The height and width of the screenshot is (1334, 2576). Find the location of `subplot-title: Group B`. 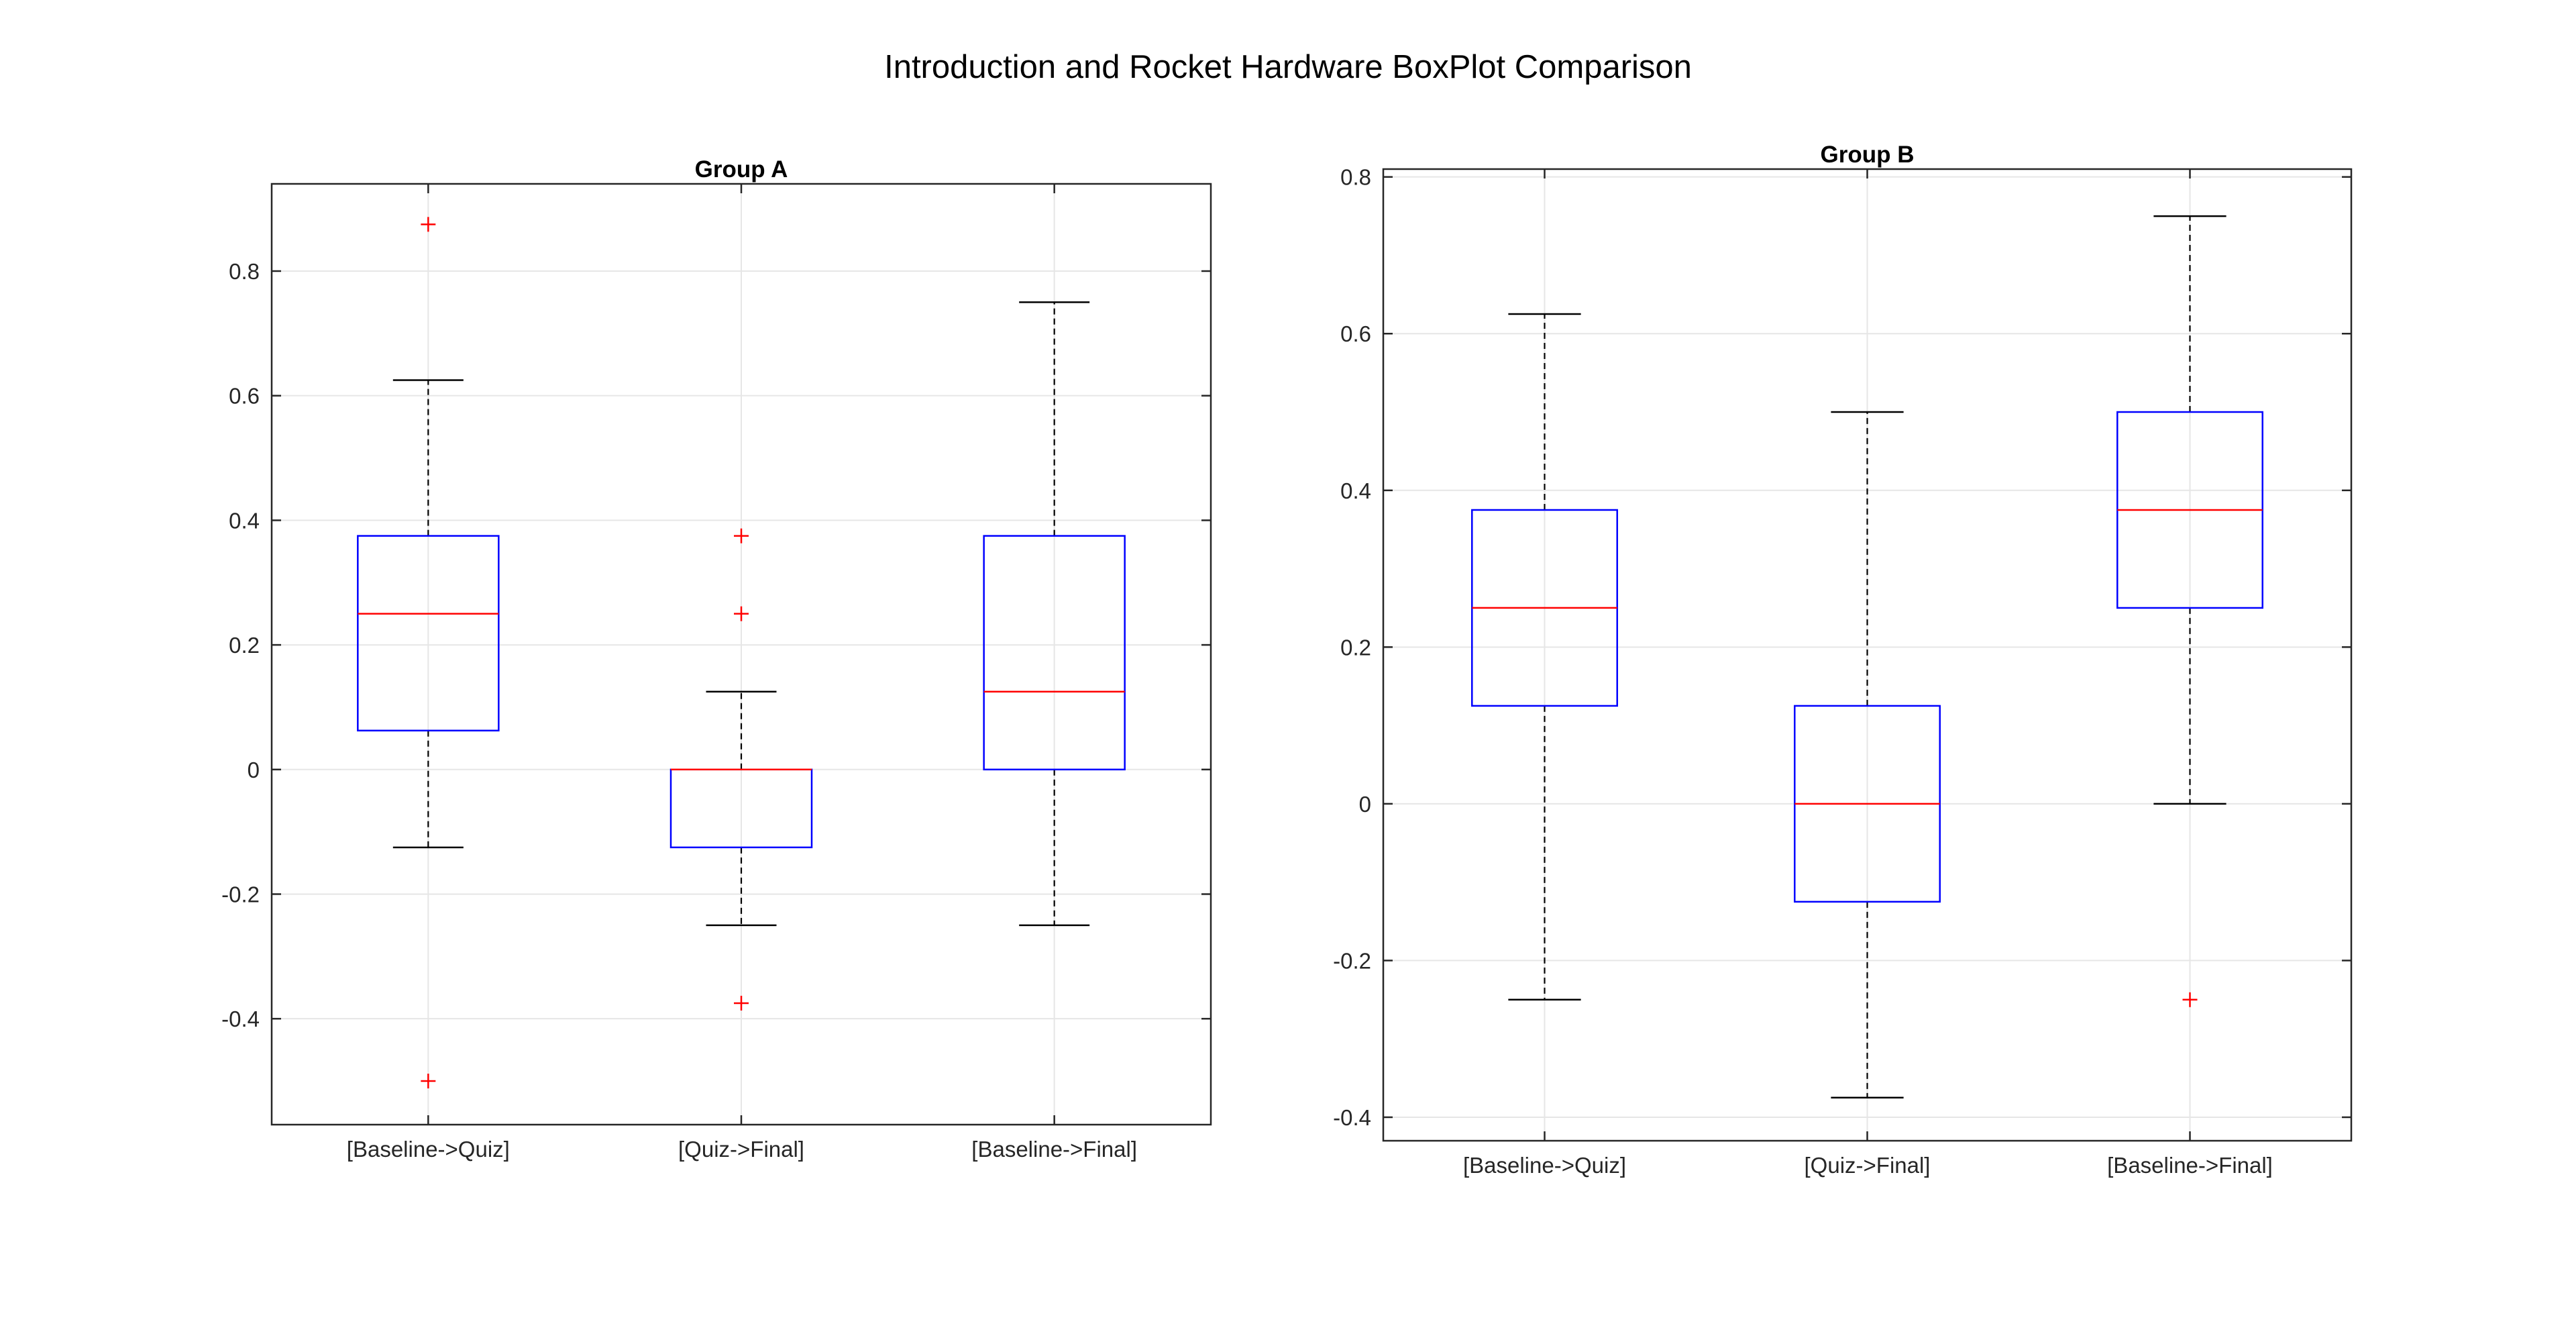

subplot-title: Group B is located at coordinates (1868, 155).